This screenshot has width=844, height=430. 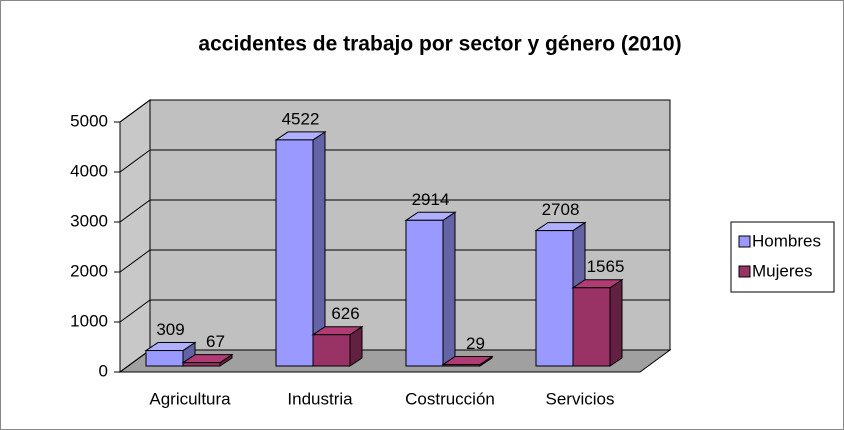 I want to click on data-label: 2708, so click(x=561, y=209).